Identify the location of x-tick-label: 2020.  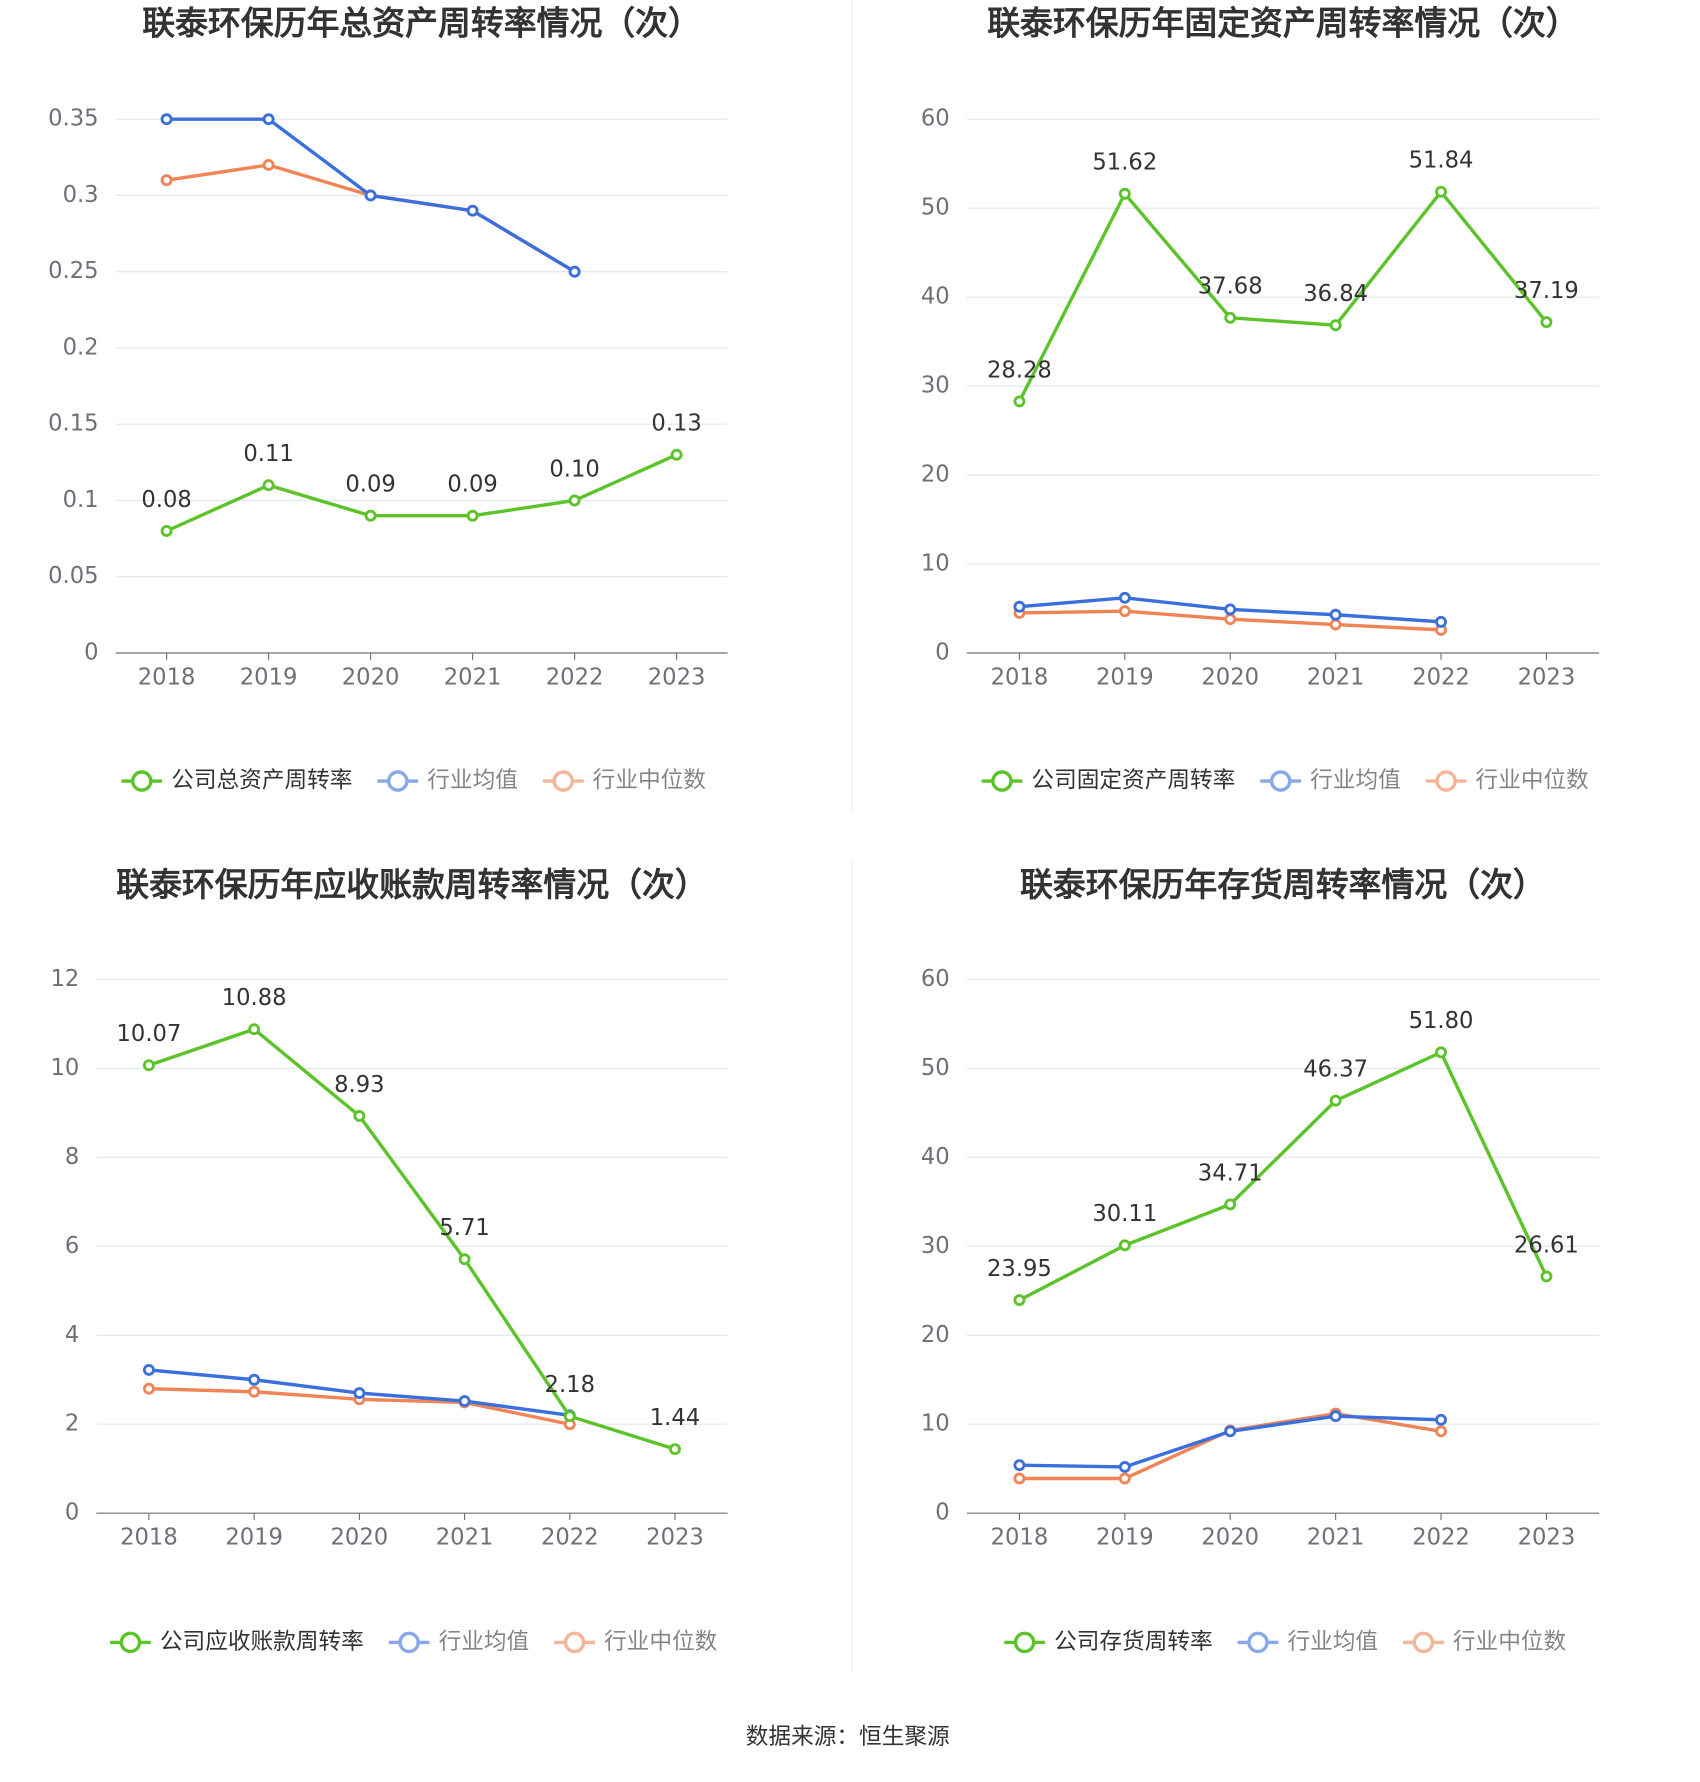
(1230, 677).